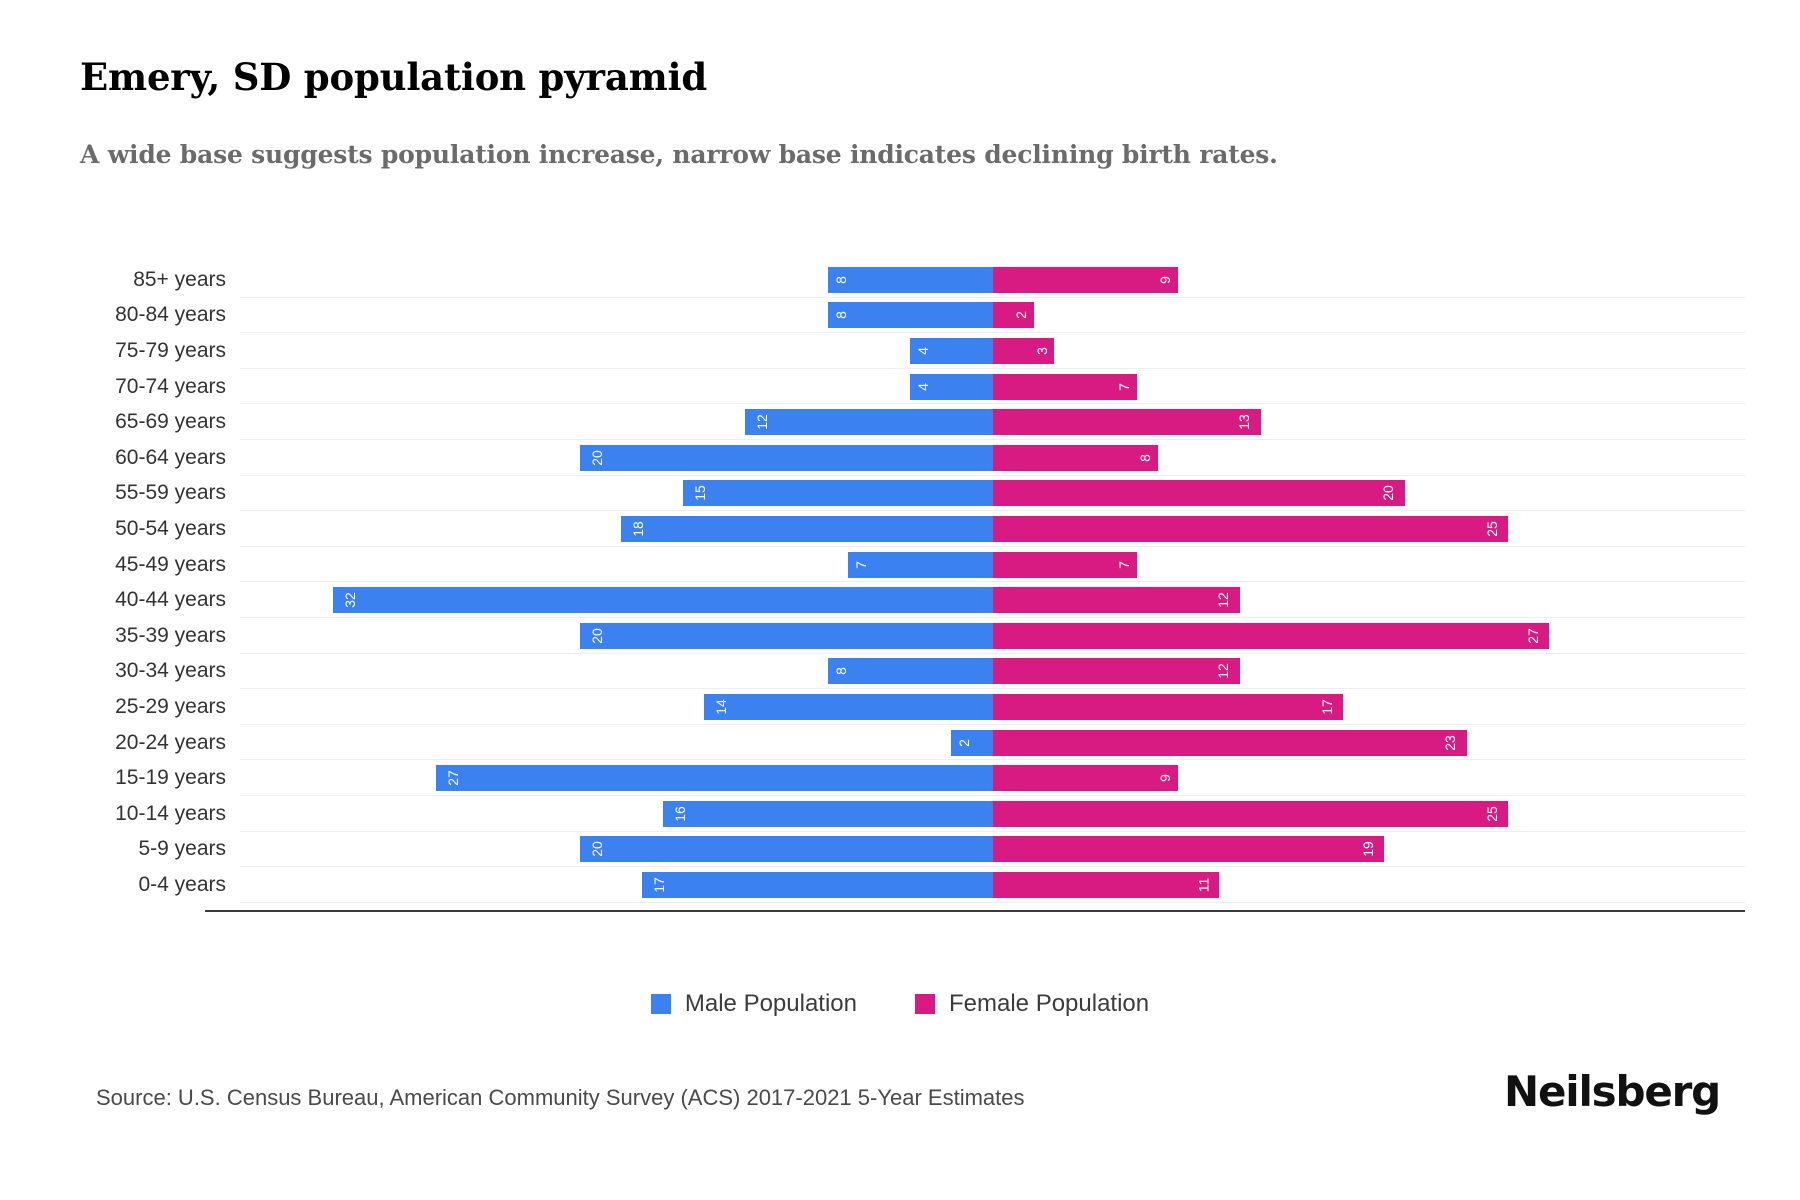 Image resolution: width=1800 pixels, height=1200 pixels. I want to click on bar-male: 2, so click(972, 742).